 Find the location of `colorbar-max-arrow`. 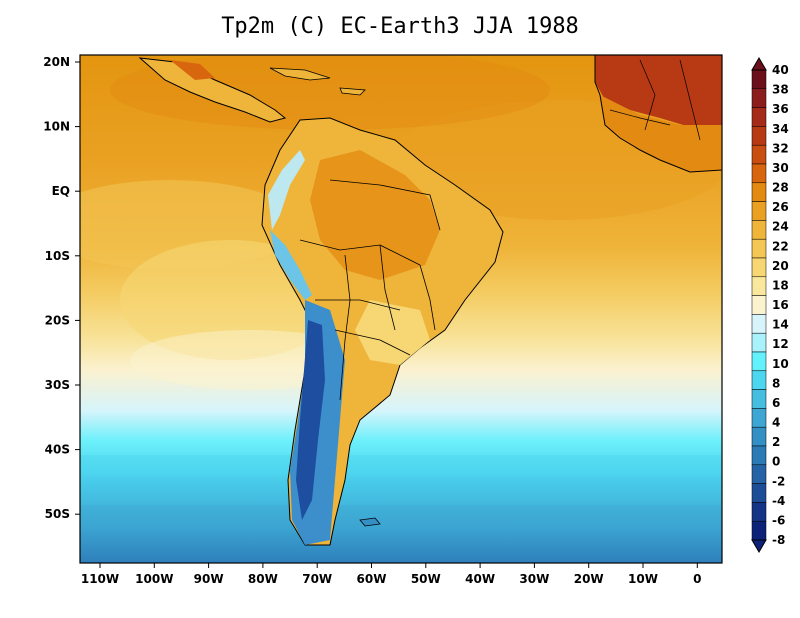

colorbar-max-arrow is located at coordinates (759, 64).